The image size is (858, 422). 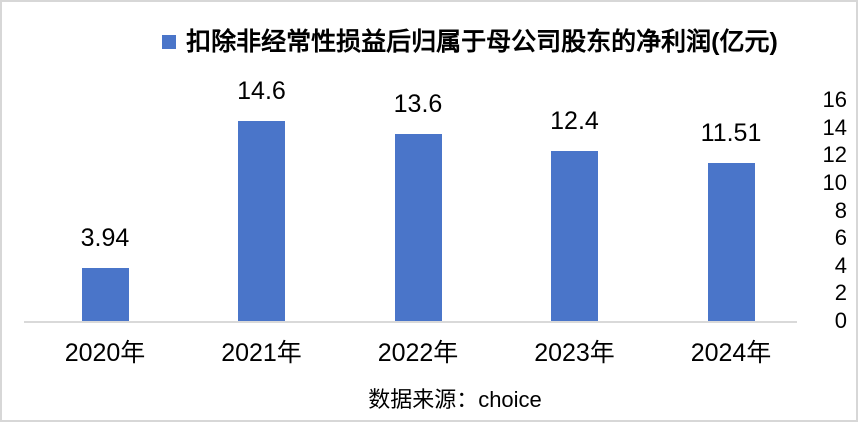 I want to click on value-label: 14.6, so click(x=261, y=91).